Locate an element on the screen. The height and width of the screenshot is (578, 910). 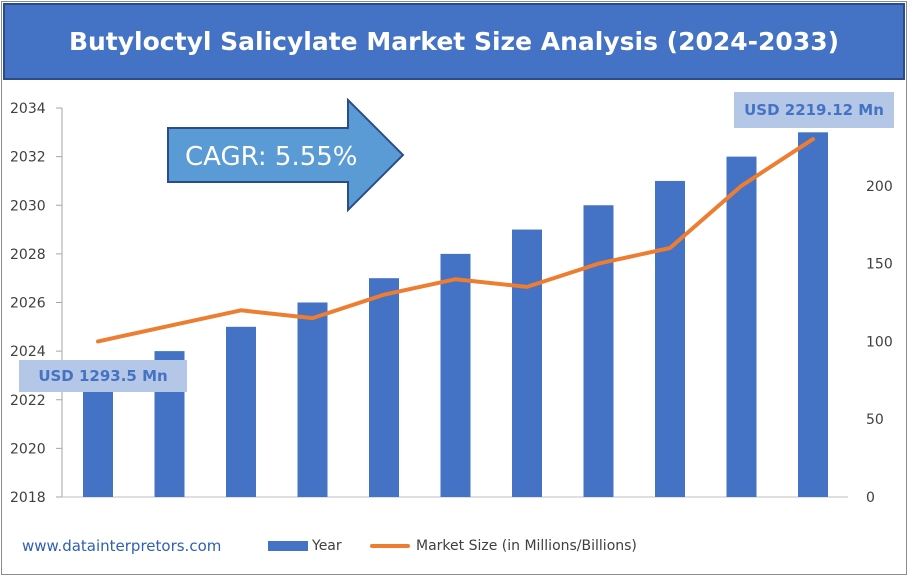
legend-market-size: Market Size (in Millions/Billions) is located at coordinates (503, 546).